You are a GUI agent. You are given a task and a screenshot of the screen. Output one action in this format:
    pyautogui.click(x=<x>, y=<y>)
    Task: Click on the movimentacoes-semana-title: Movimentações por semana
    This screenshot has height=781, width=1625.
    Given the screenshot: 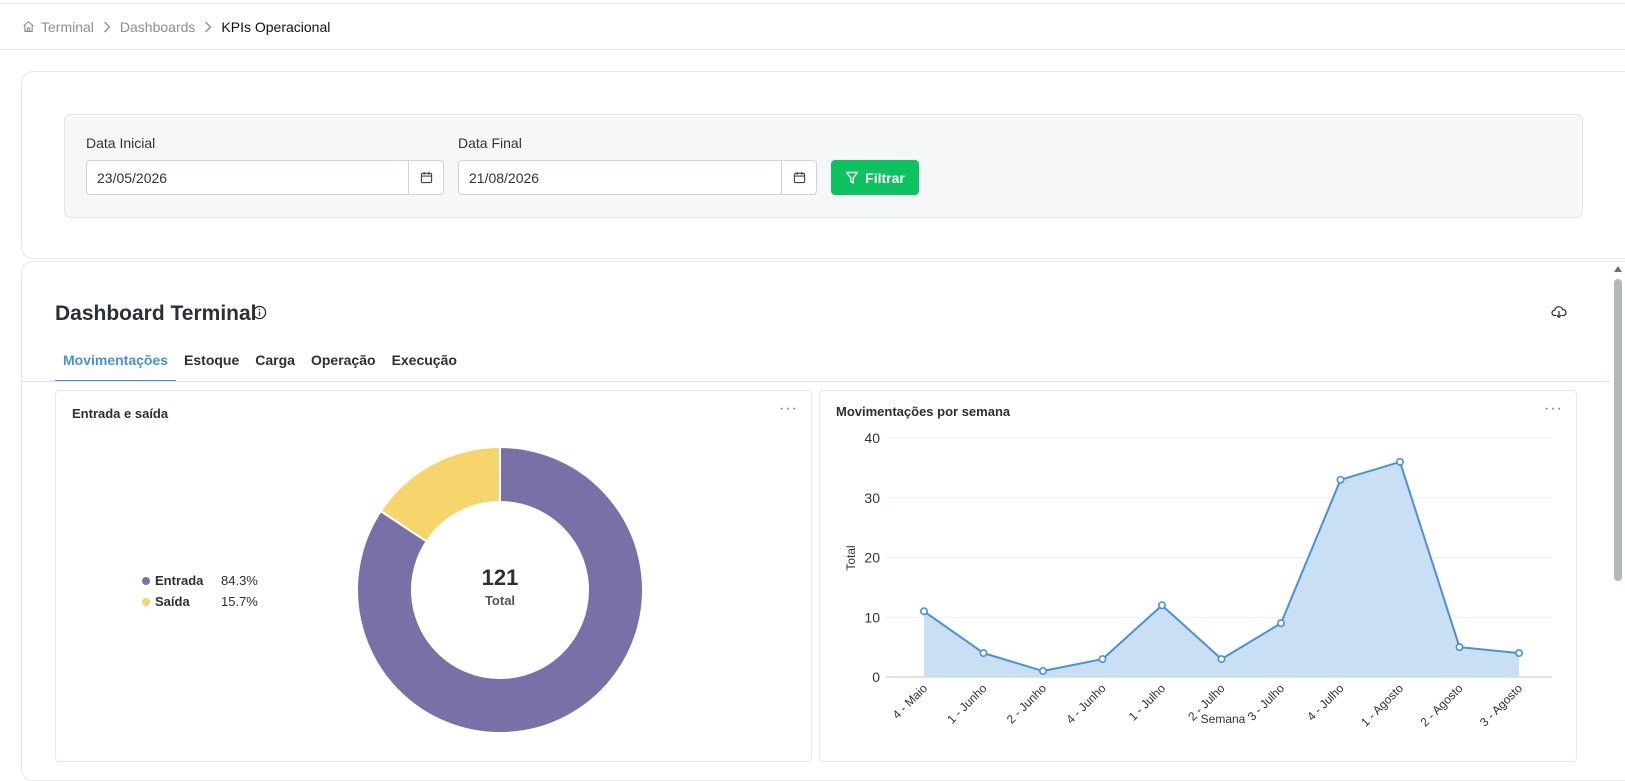 What is the action you would take?
    pyautogui.click(x=923, y=411)
    